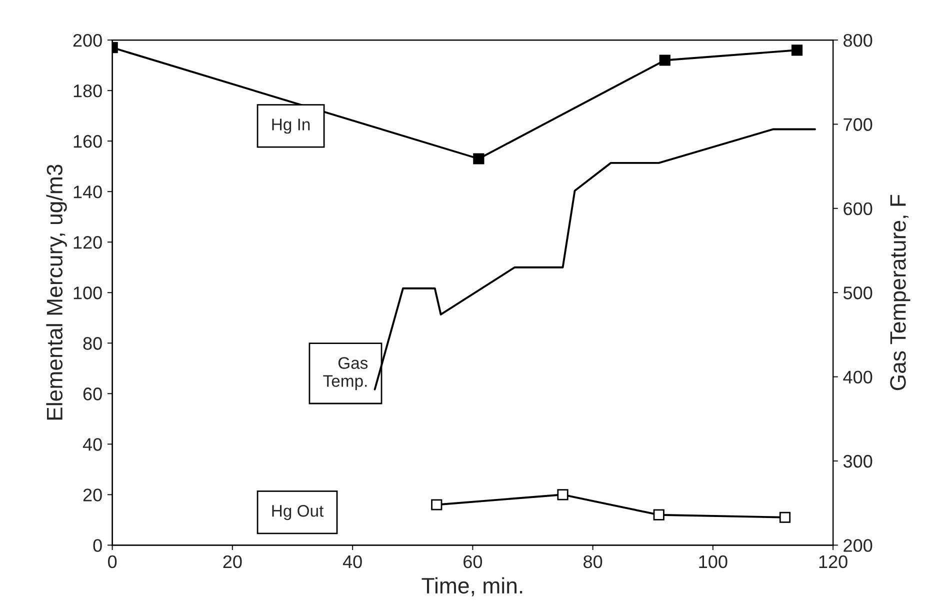 The image size is (936, 616). I want to click on y-tick-label: 0, so click(97, 545).